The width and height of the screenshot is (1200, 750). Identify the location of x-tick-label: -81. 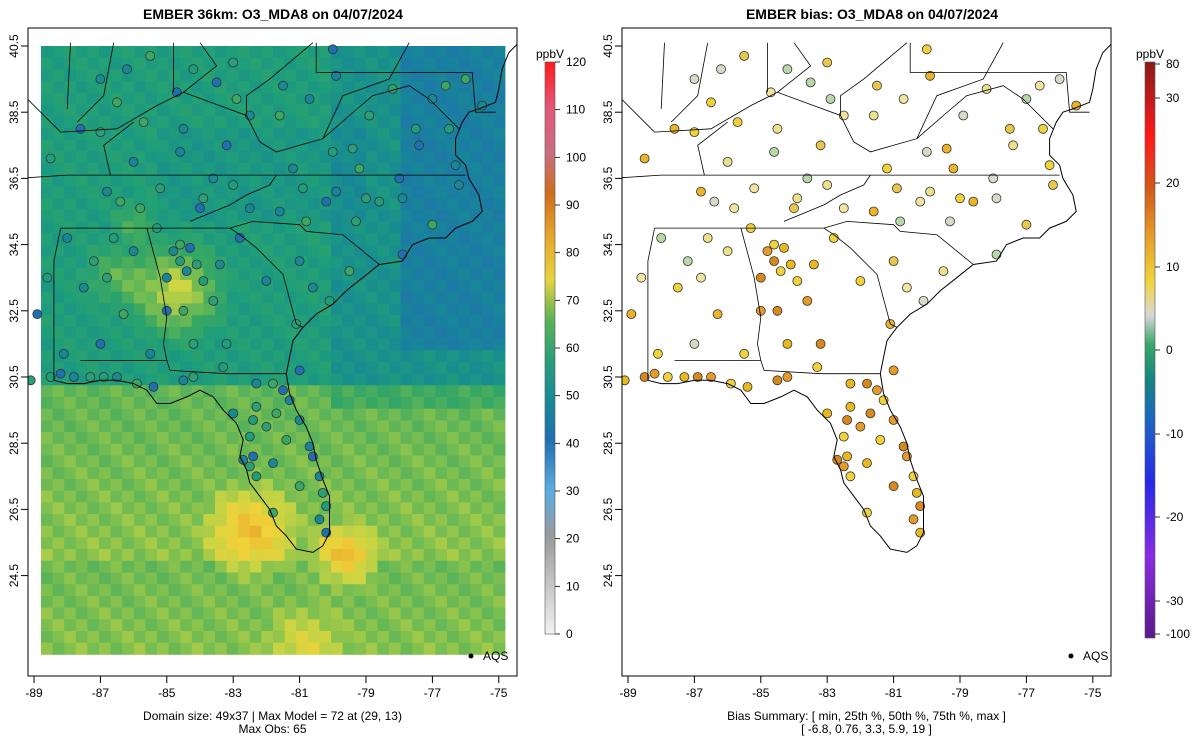
(894, 693).